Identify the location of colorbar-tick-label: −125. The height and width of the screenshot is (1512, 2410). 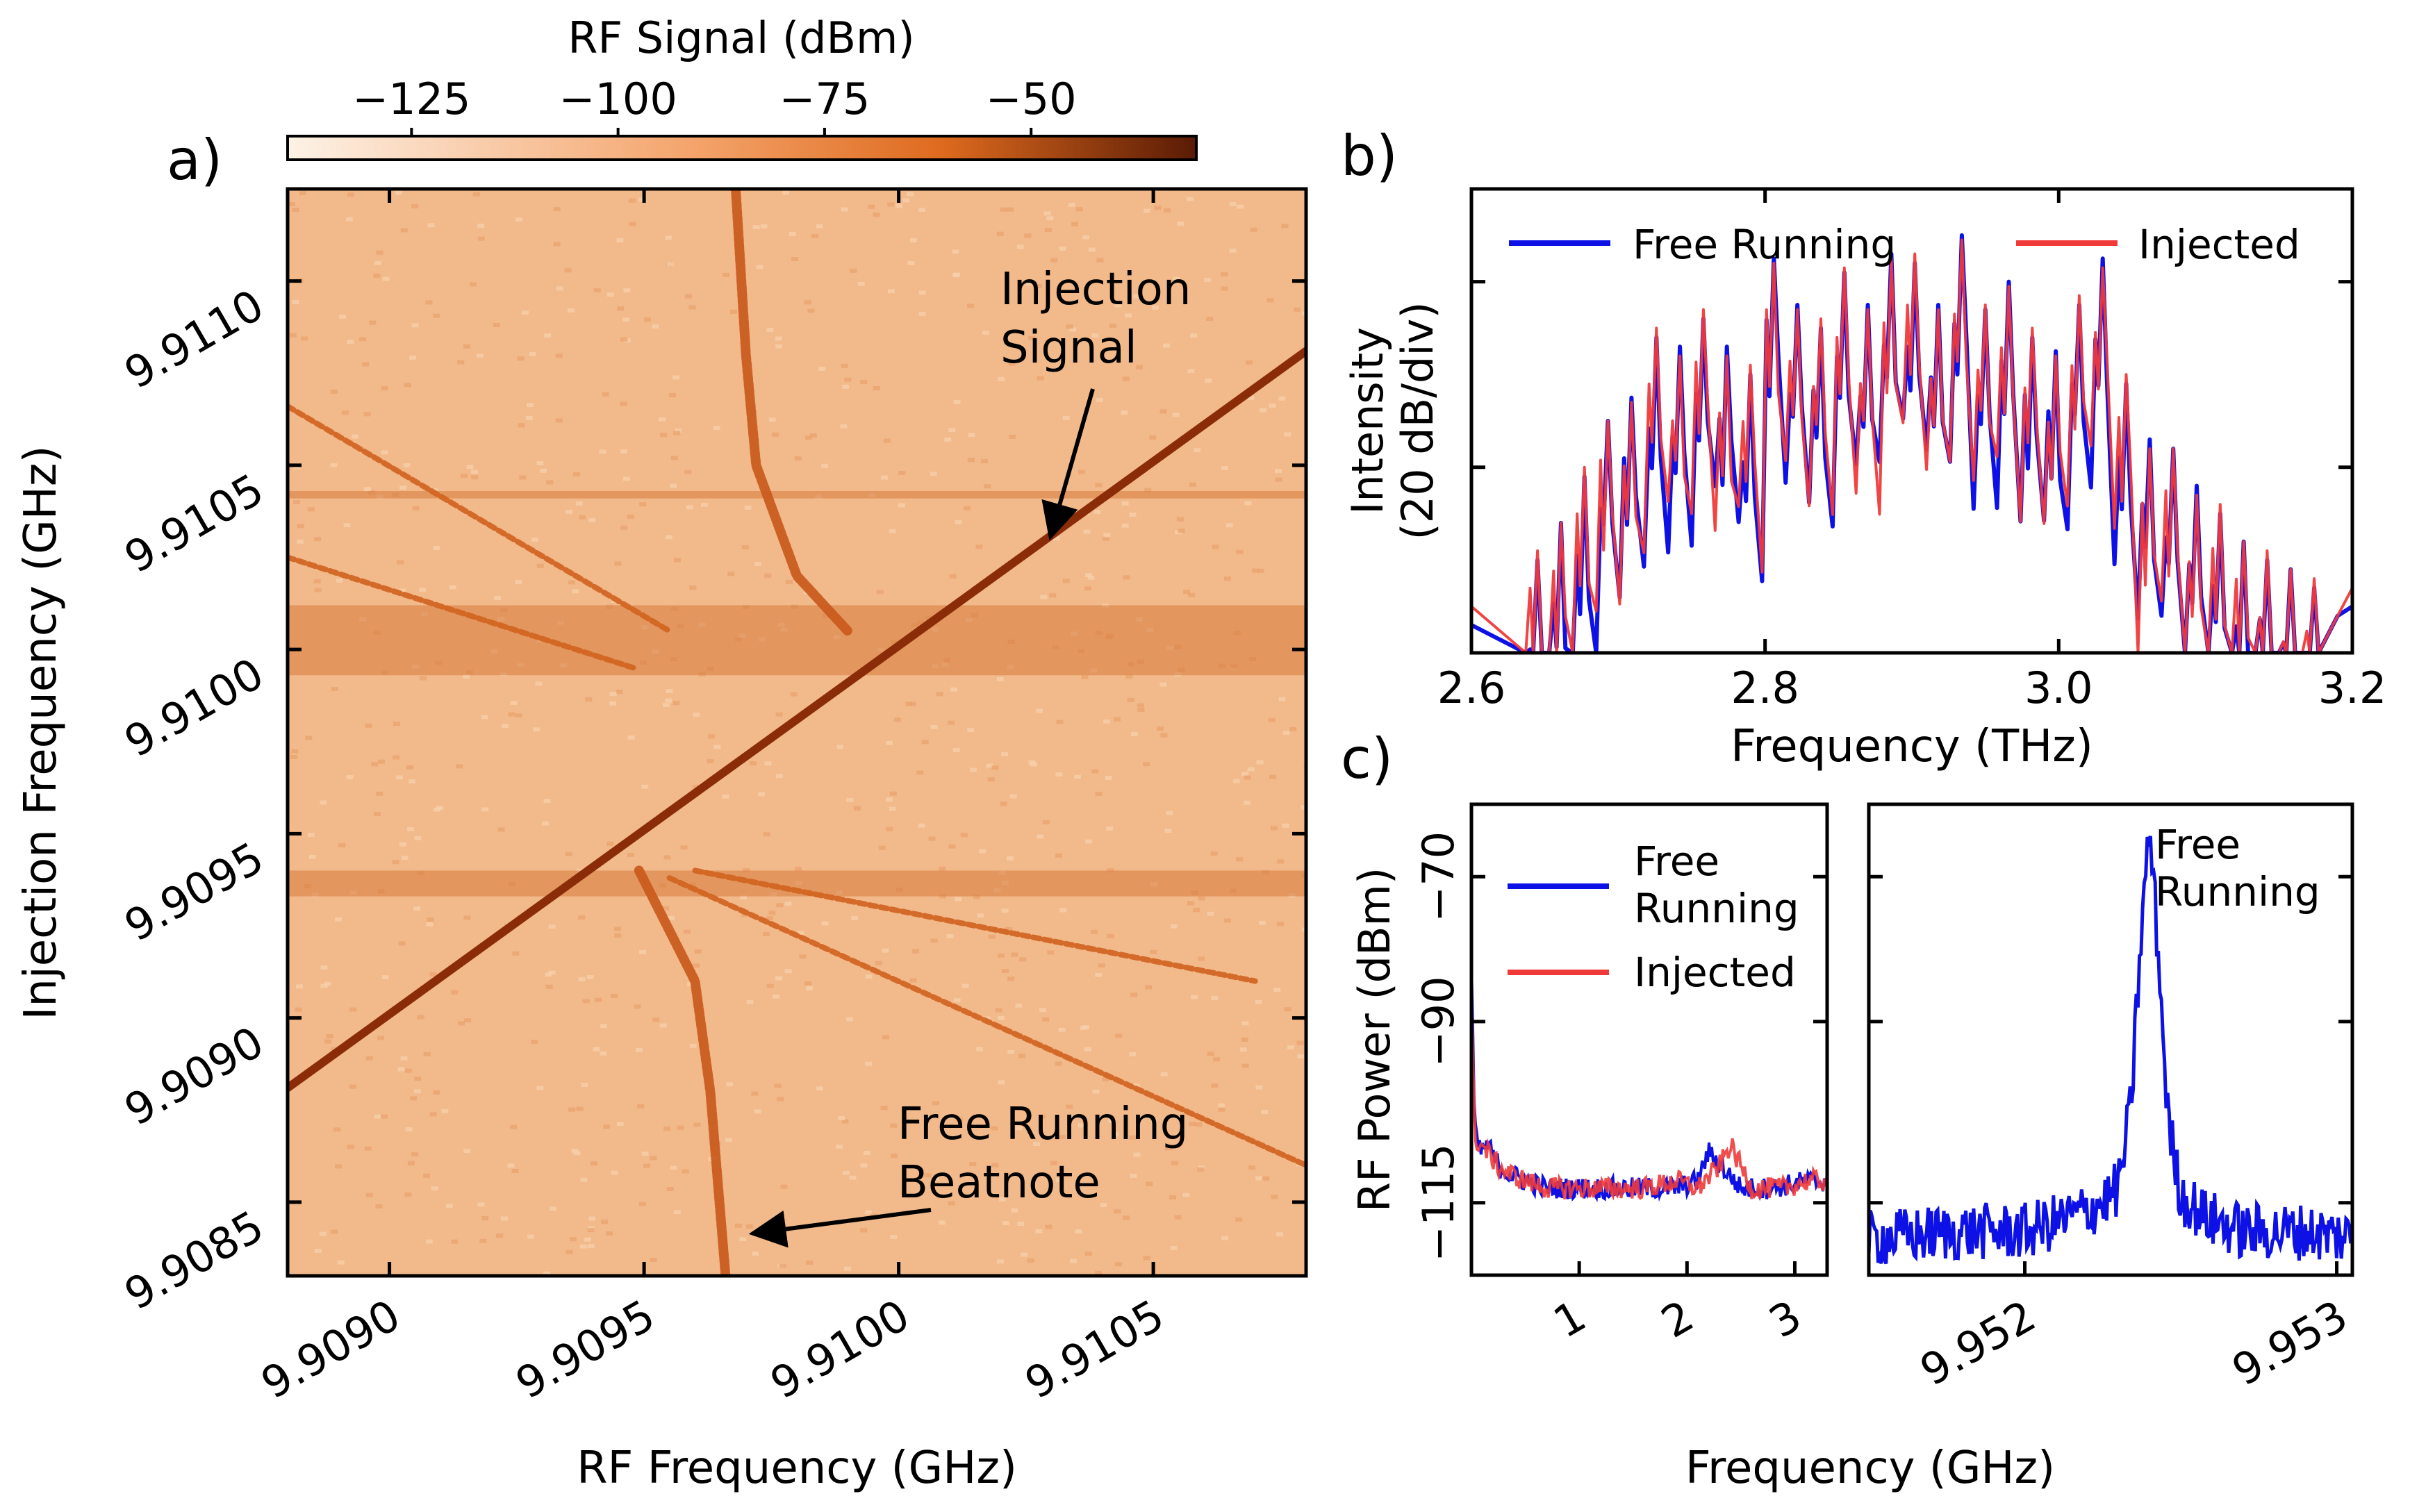
(411, 99).